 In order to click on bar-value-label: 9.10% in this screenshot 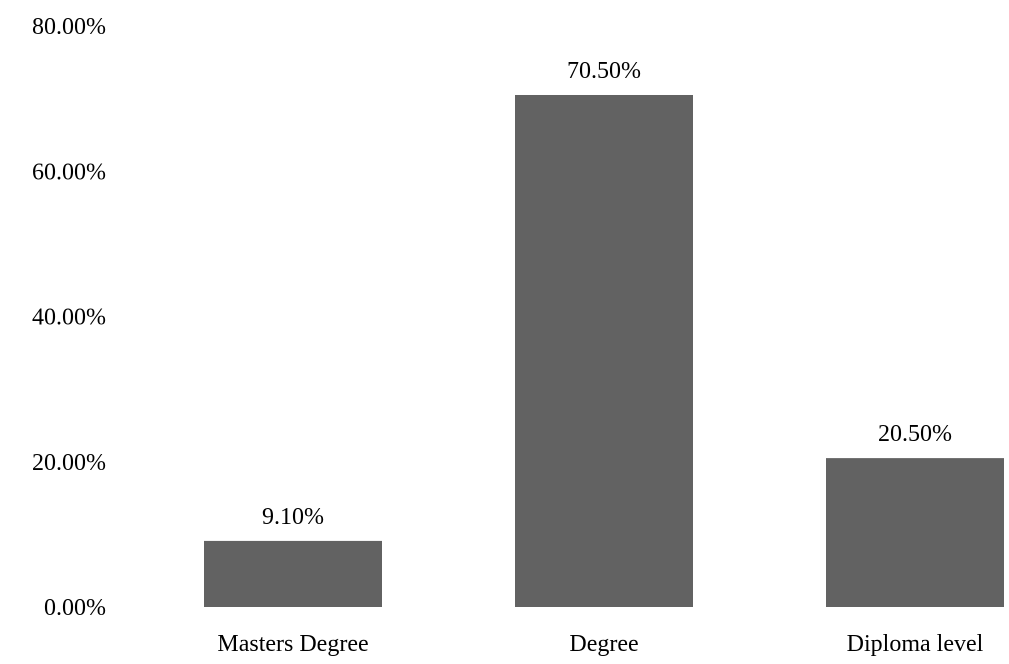, I will do `click(293, 517)`.